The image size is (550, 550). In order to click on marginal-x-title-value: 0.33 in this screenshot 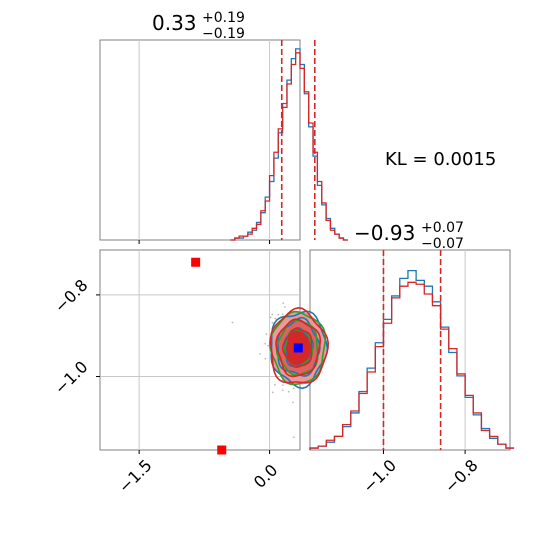, I will do `click(174, 23)`.